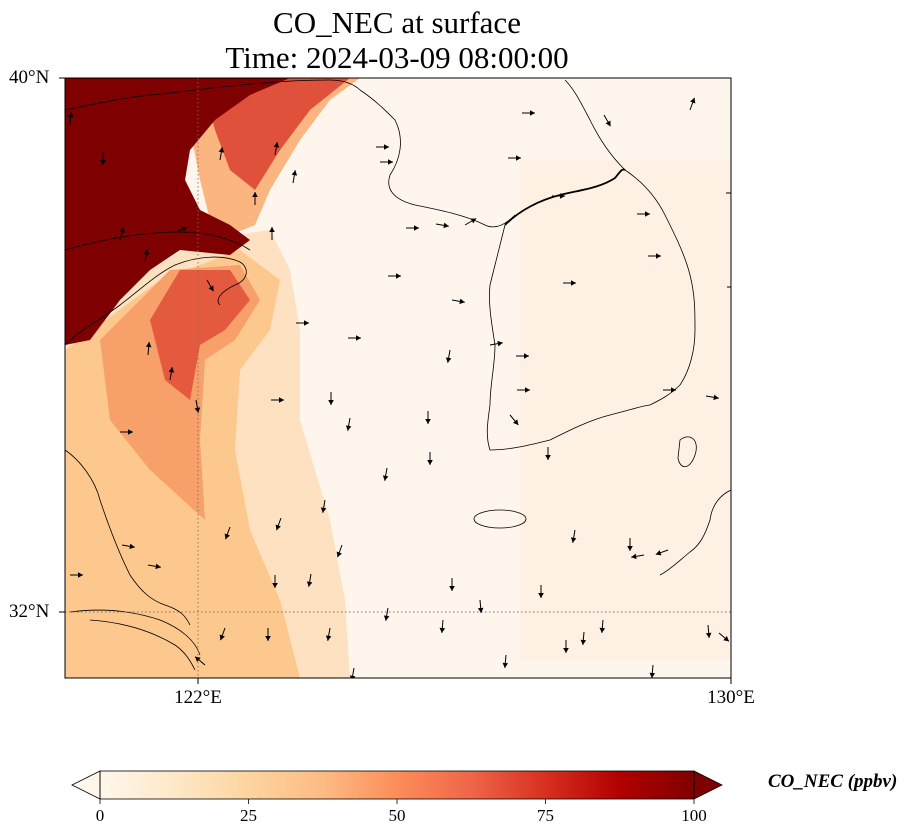 The width and height of the screenshot is (920, 836). What do you see at coordinates (158, 241) in the screenshot?
I see `inland-border` at bounding box center [158, 241].